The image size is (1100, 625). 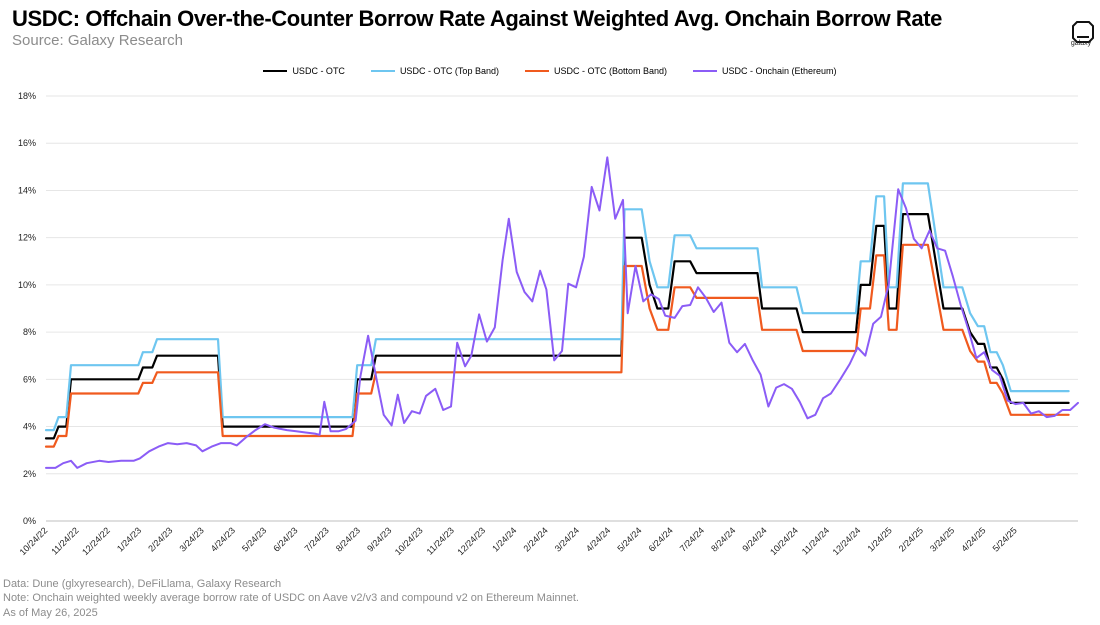 What do you see at coordinates (879, 539) in the screenshot?
I see `x-tick-label: 1/24/25` at bounding box center [879, 539].